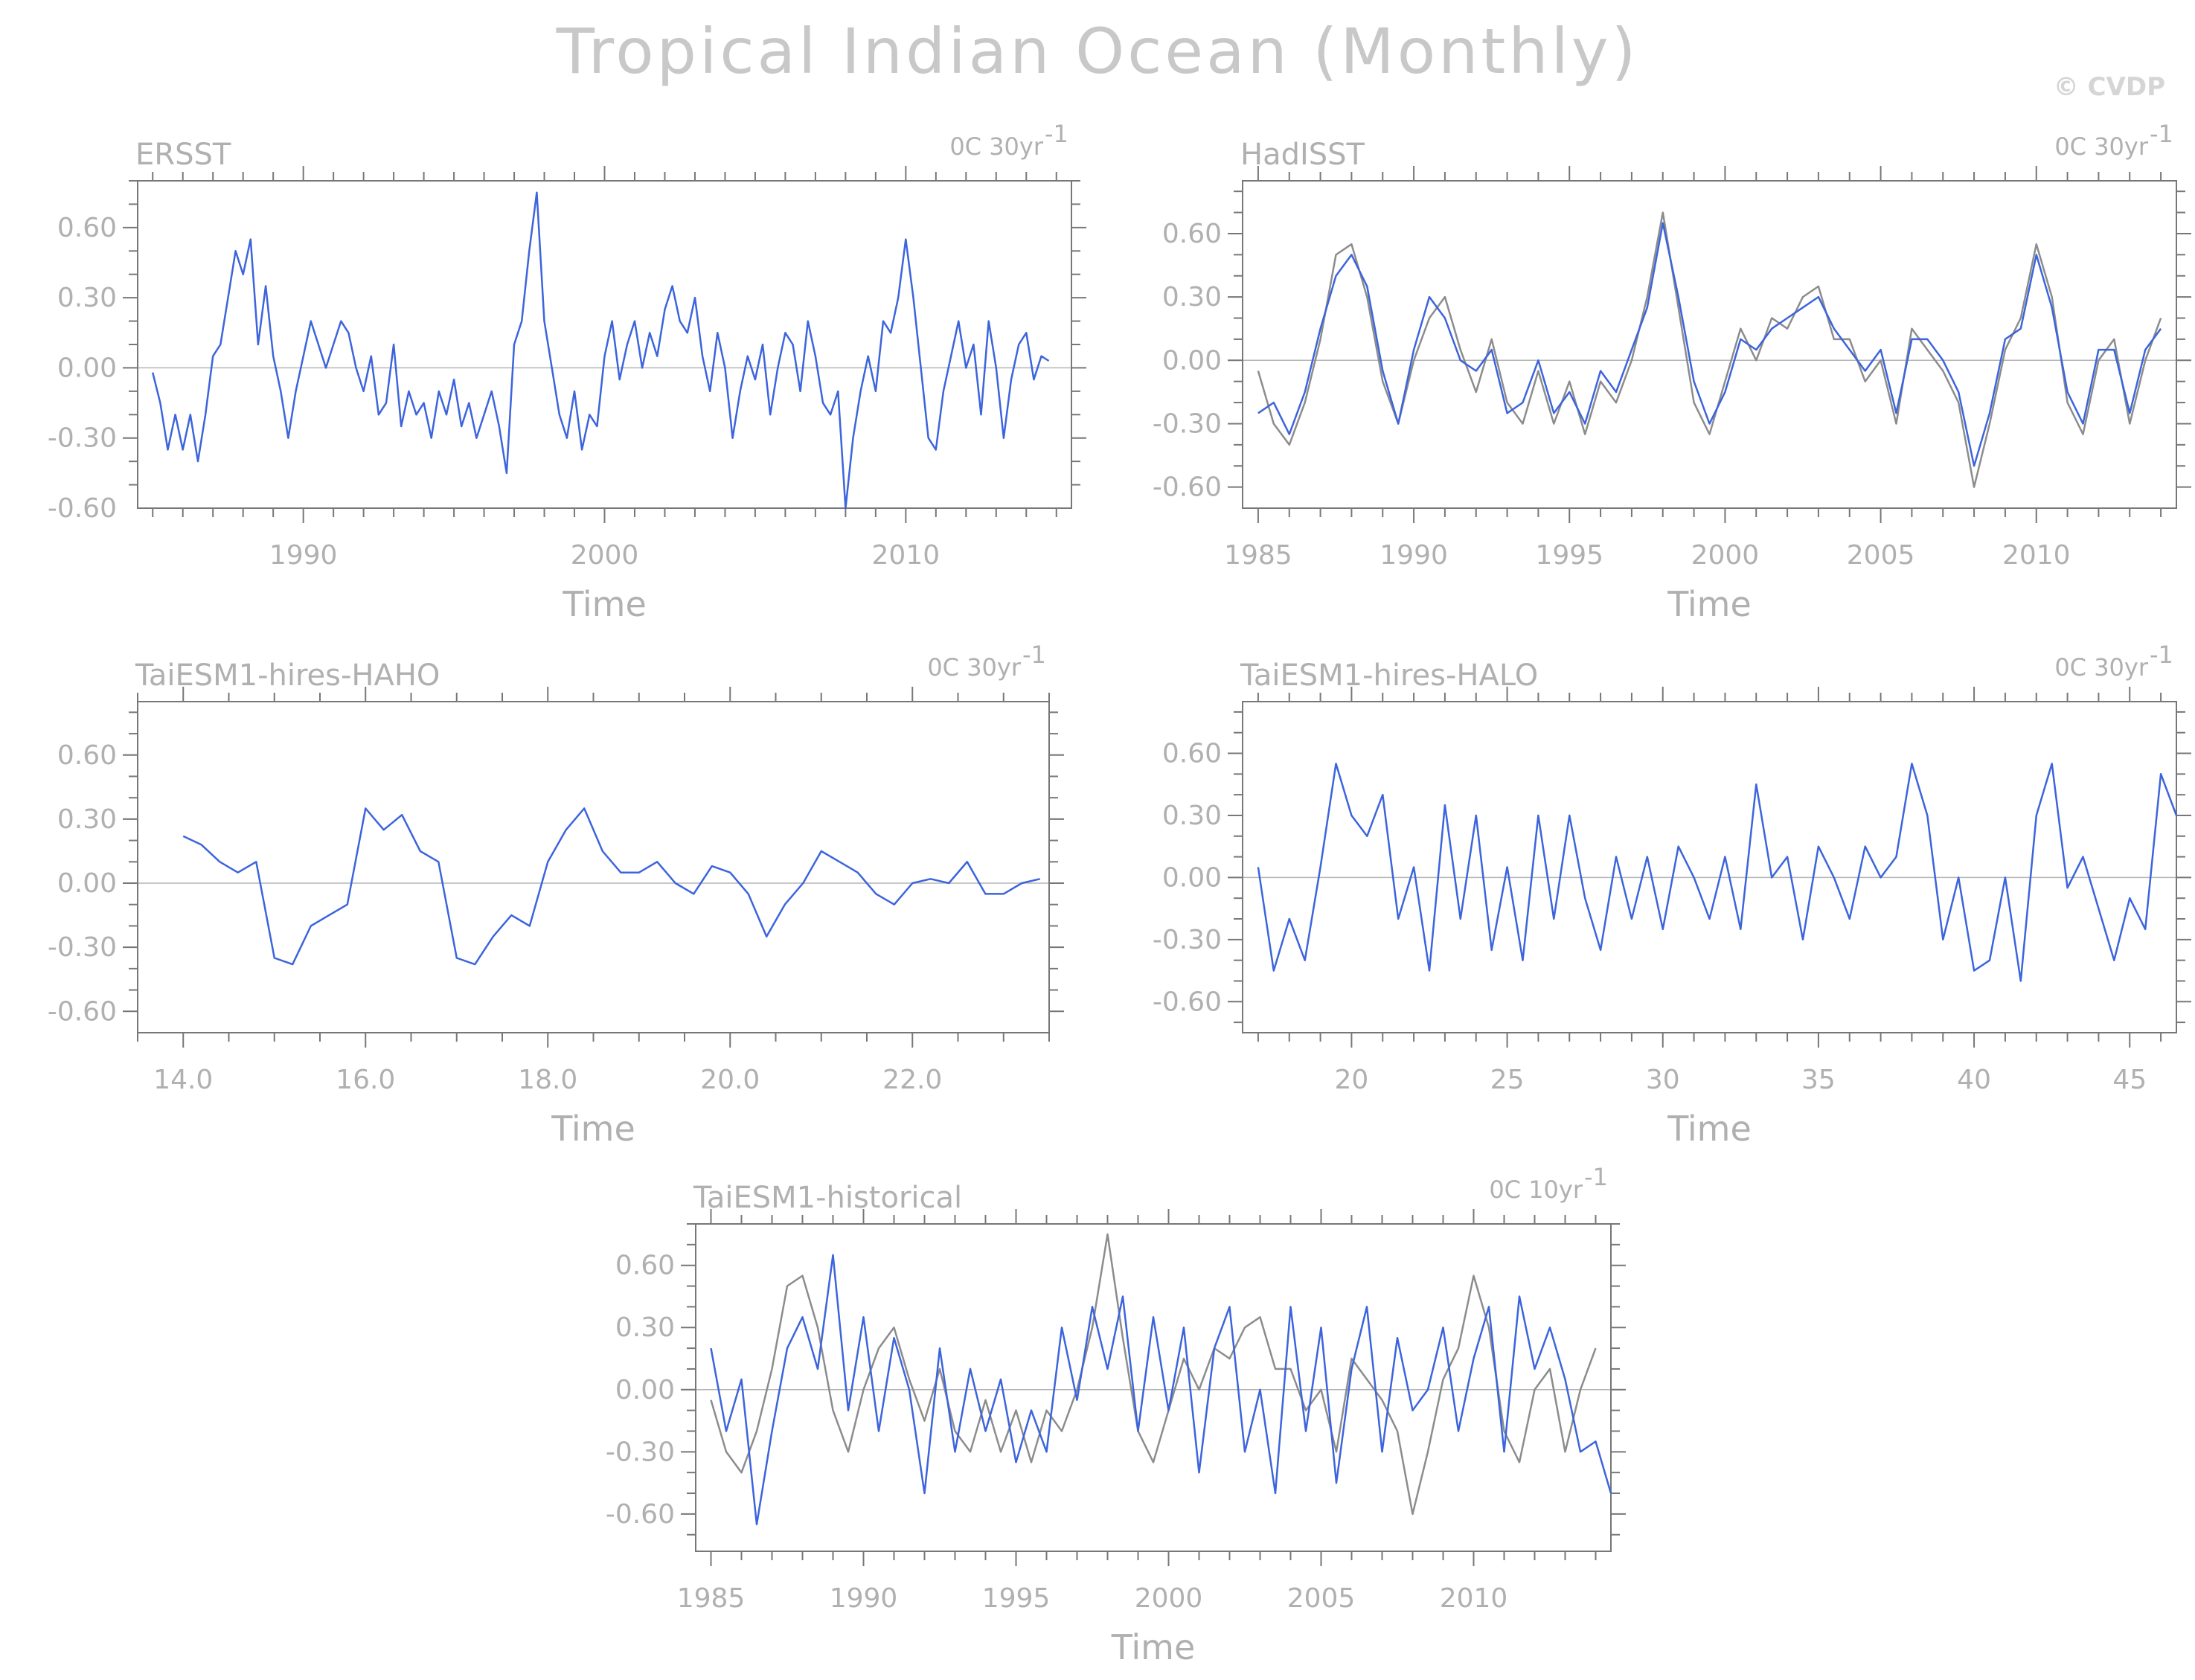 This screenshot has width=2195, height=1680. I want to click on x-tick-label: 35, so click(1819, 1080).